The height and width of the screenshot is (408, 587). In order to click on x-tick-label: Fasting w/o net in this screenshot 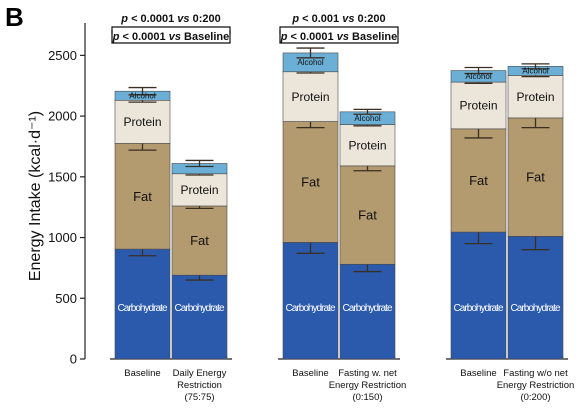, I will do `click(535, 373)`.